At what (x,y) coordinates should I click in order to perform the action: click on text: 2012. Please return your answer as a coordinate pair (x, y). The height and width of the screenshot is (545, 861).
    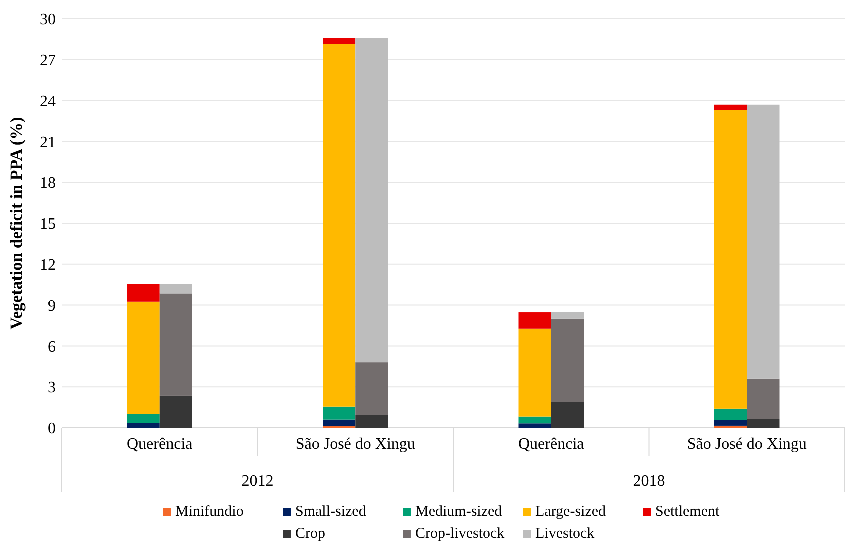
    Looking at the image, I should click on (258, 481).